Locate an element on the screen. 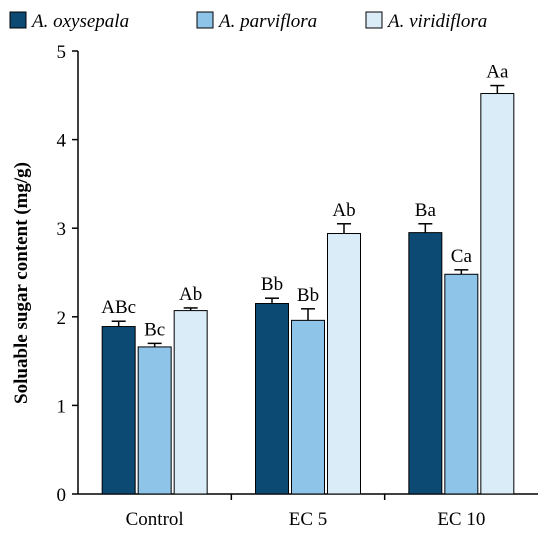 The height and width of the screenshot is (534, 550). data-label: Bc is located at coordinates (154, 329).